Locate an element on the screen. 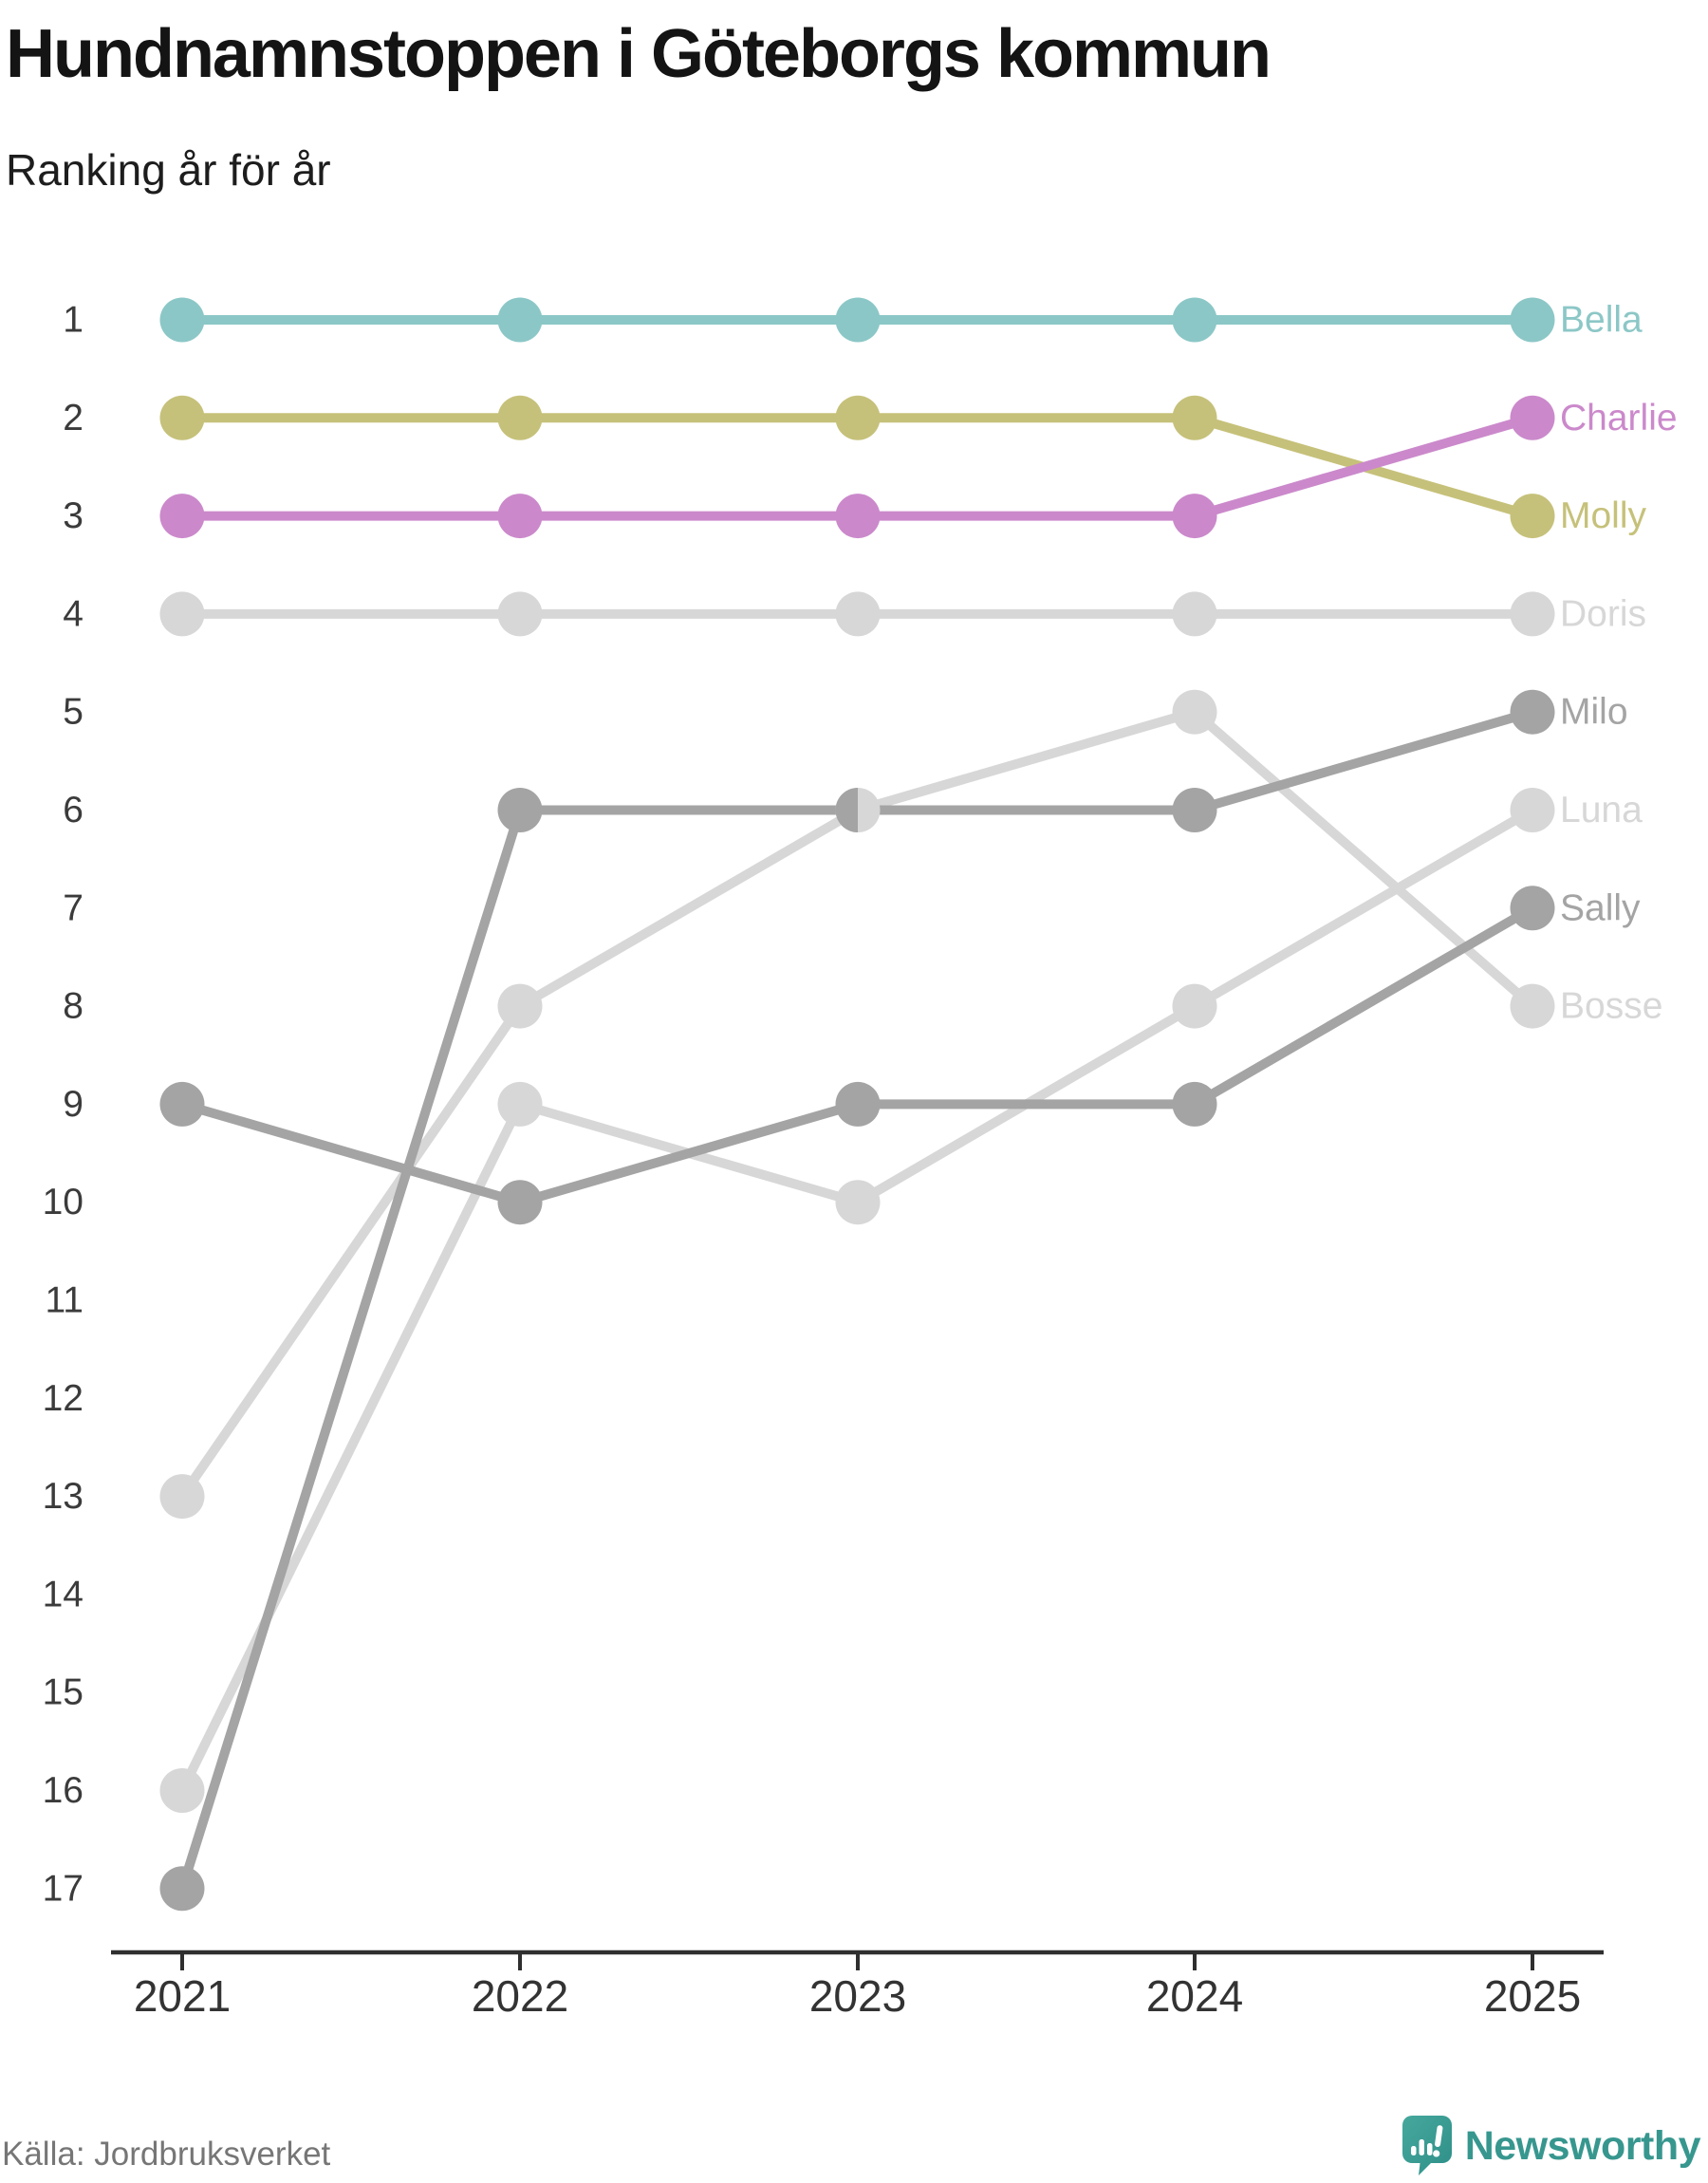 Image resolution: width=1708 pixels, height=2183 pixels. rank-tick-label: 2 is located at coordinates (73, 418).